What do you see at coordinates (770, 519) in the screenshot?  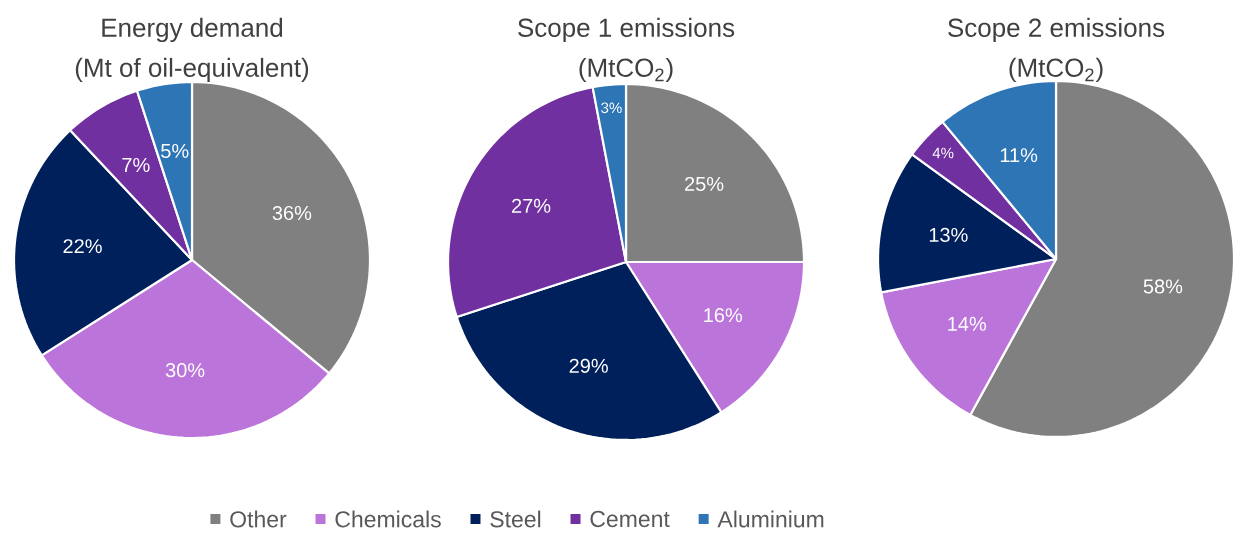 I see `legend-label: Aluminium` at bounding box center [770, 519].